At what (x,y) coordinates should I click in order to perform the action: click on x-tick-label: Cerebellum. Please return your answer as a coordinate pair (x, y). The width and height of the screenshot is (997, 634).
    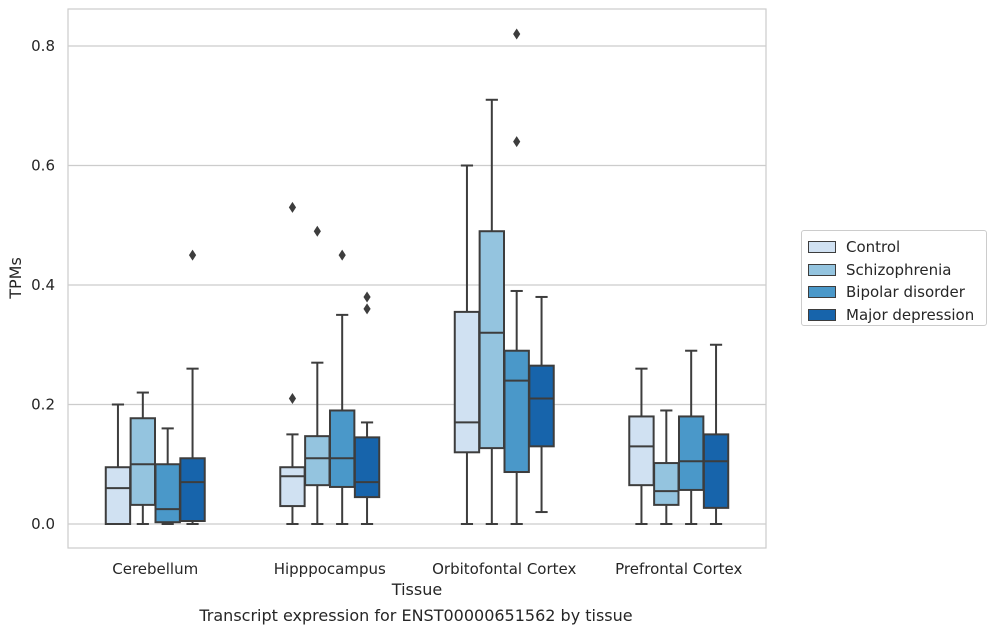
    Looking at the image, I should click on (155, 569).